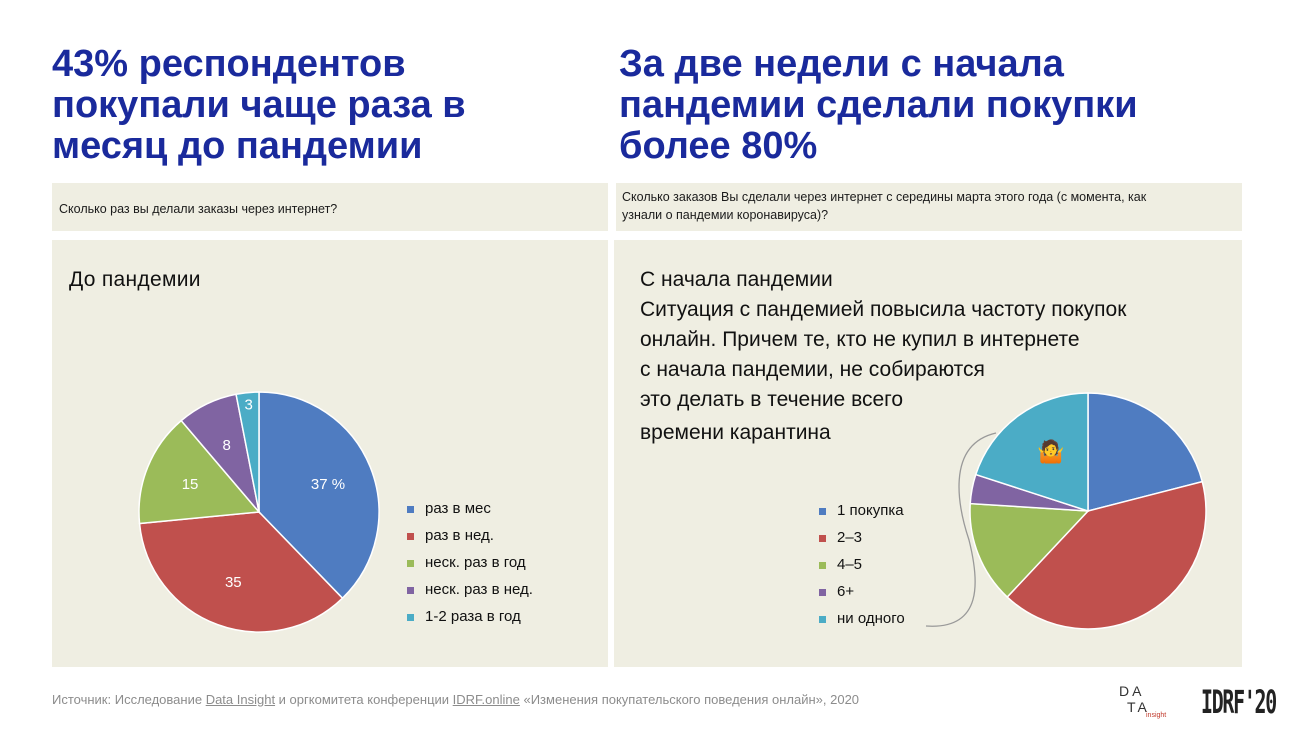 Image resolution: width=1299 pixels, height=733 pixels. What do you see at coordinates (135, 279) in the screenshot?
I see `chart-title-left: До пандемии` at bounding box center [135, 279].